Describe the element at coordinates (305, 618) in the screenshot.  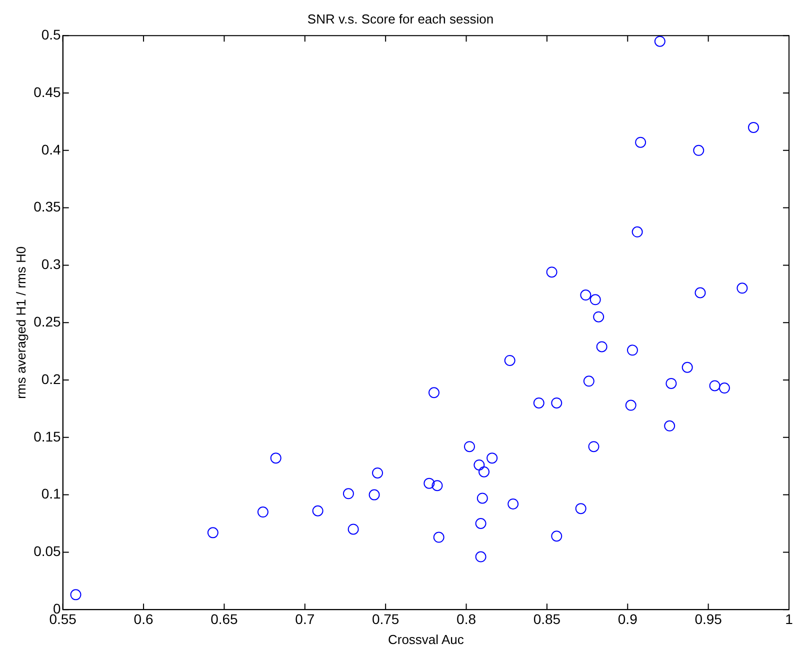
I see `x-tick-label: 0.7` at that location.